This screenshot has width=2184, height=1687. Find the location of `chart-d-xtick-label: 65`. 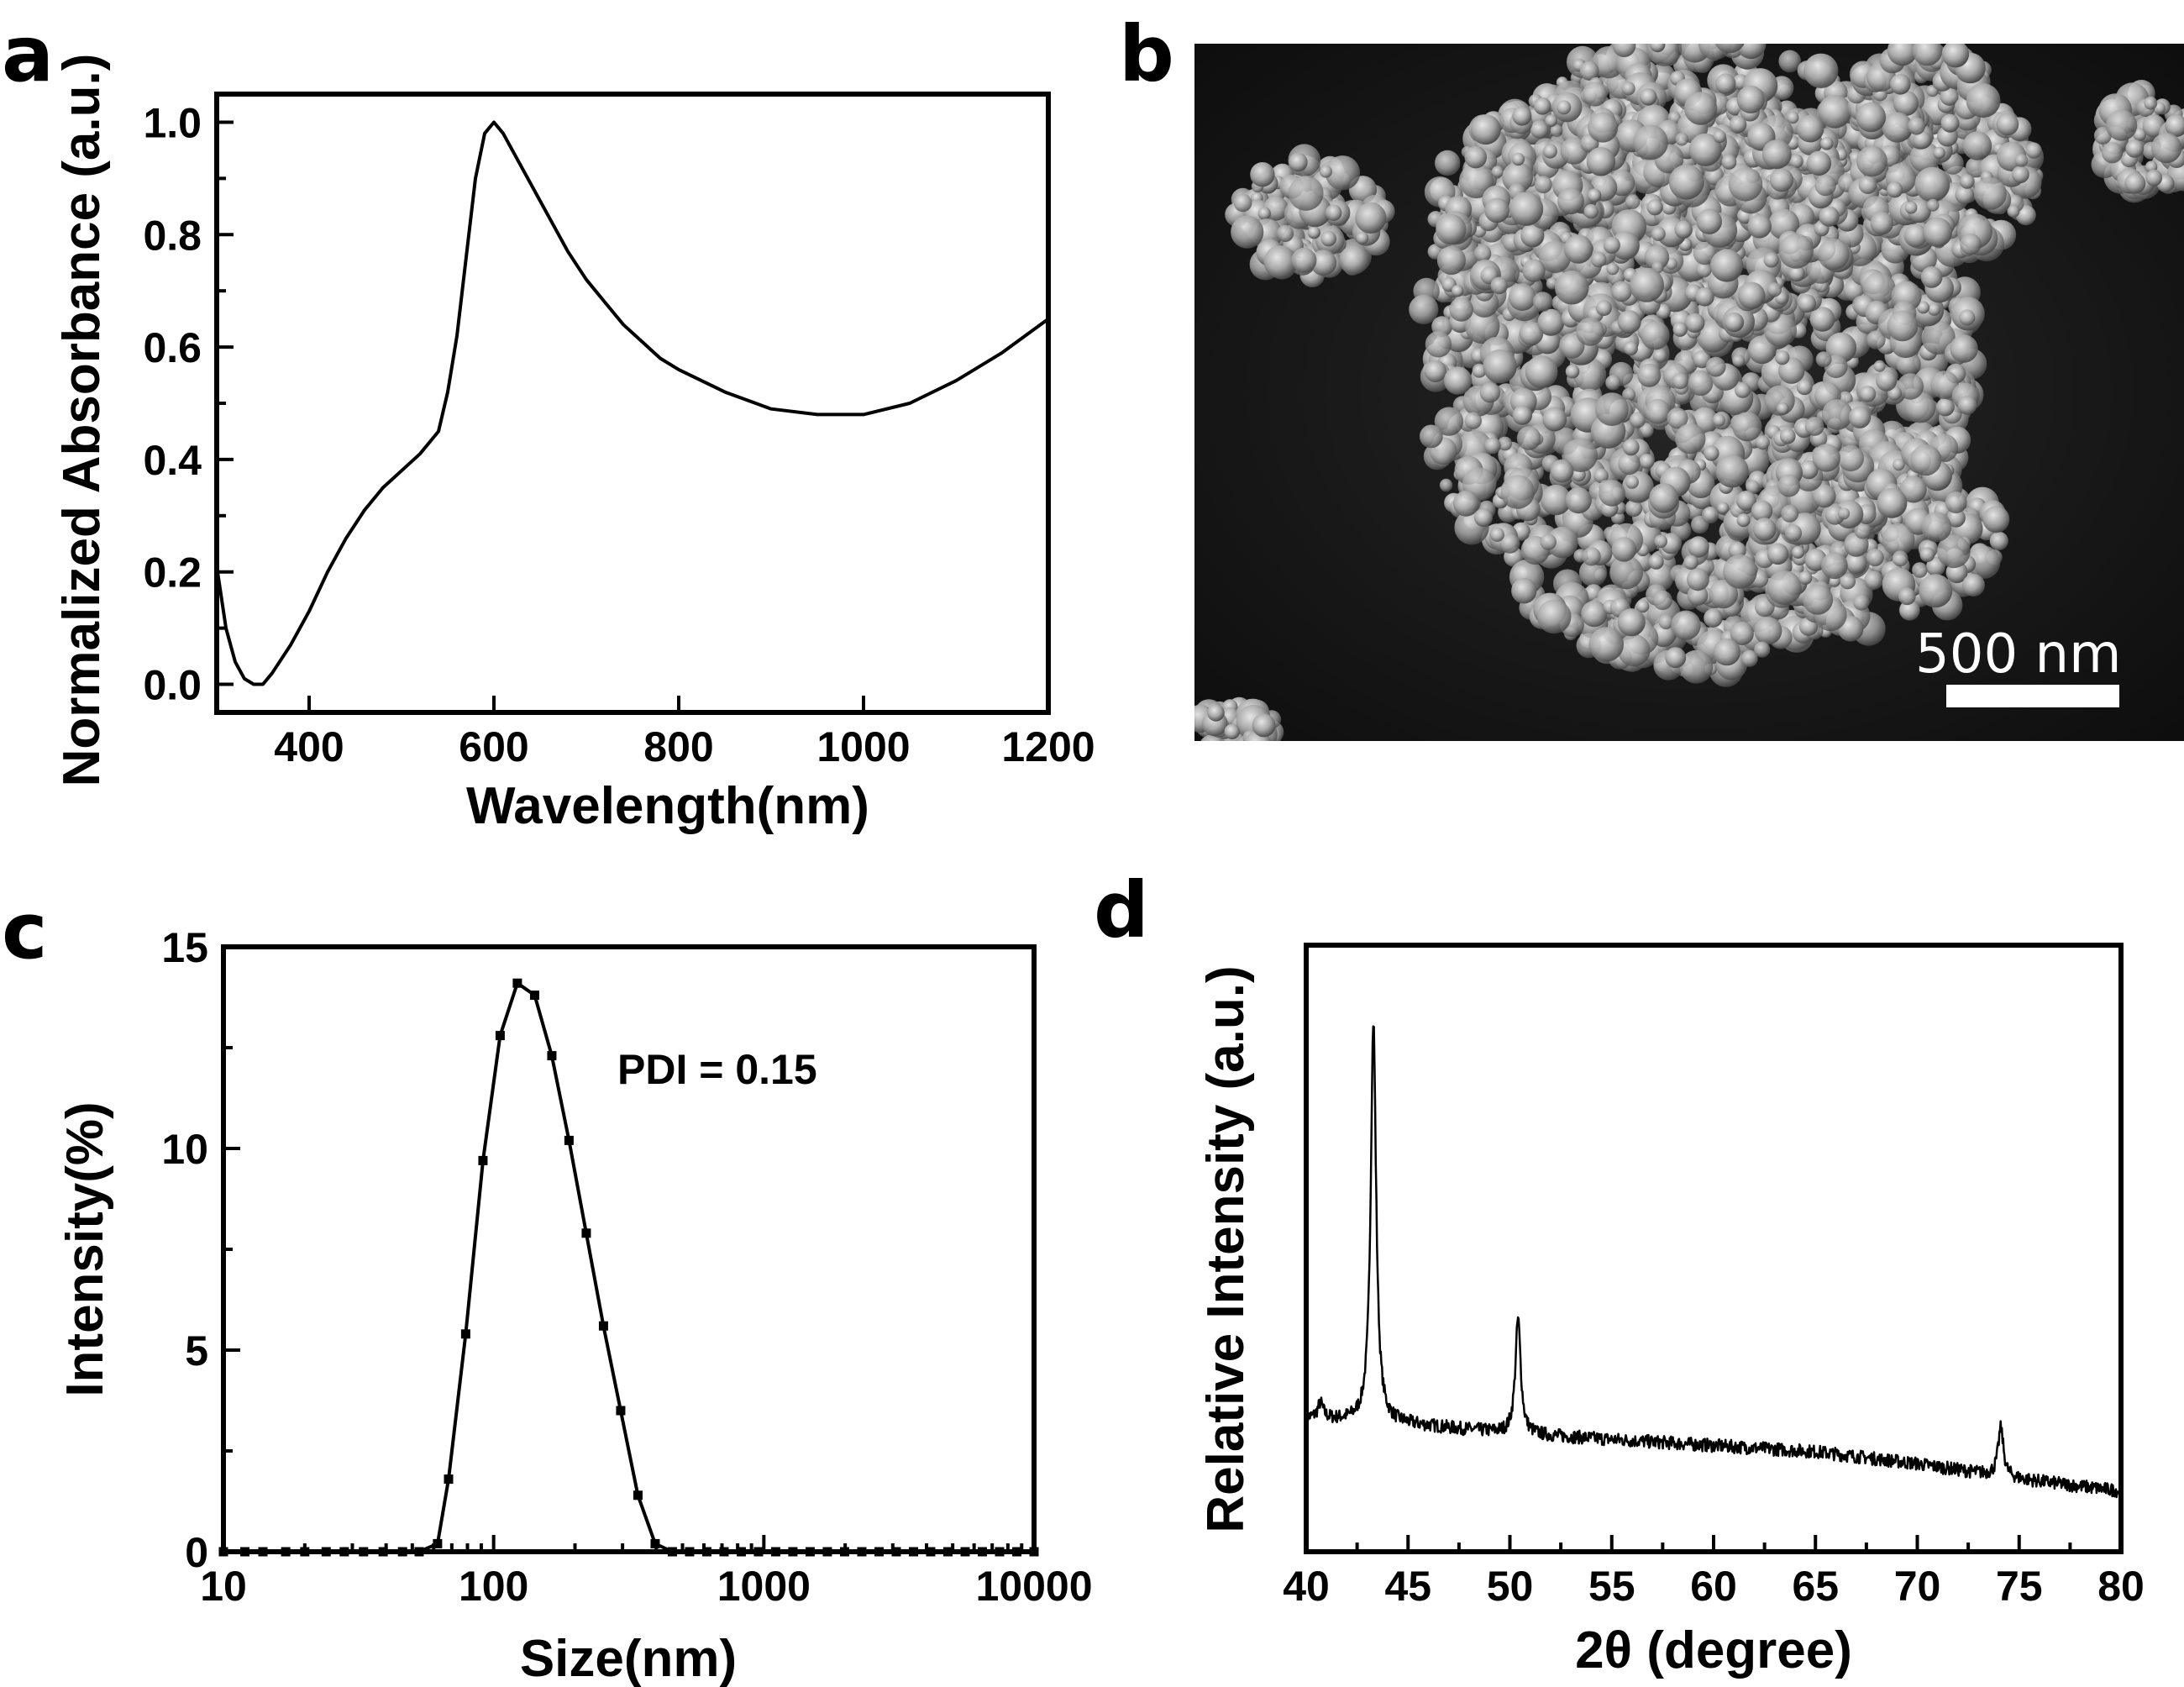

chart-d-xtick-label: 65 is located at coordinates (1815, 1586).